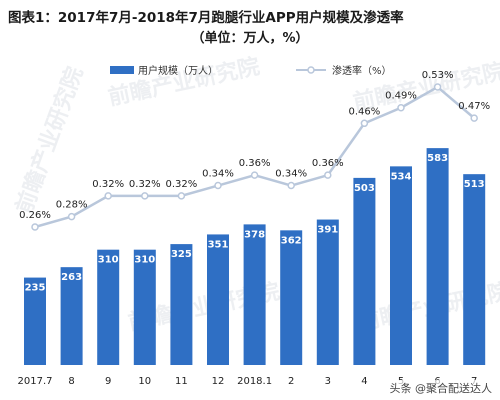 Image resolution: width=500 pixels, height=400 pixels. I want to click on bar-value-label: 378, so click(254, 234).